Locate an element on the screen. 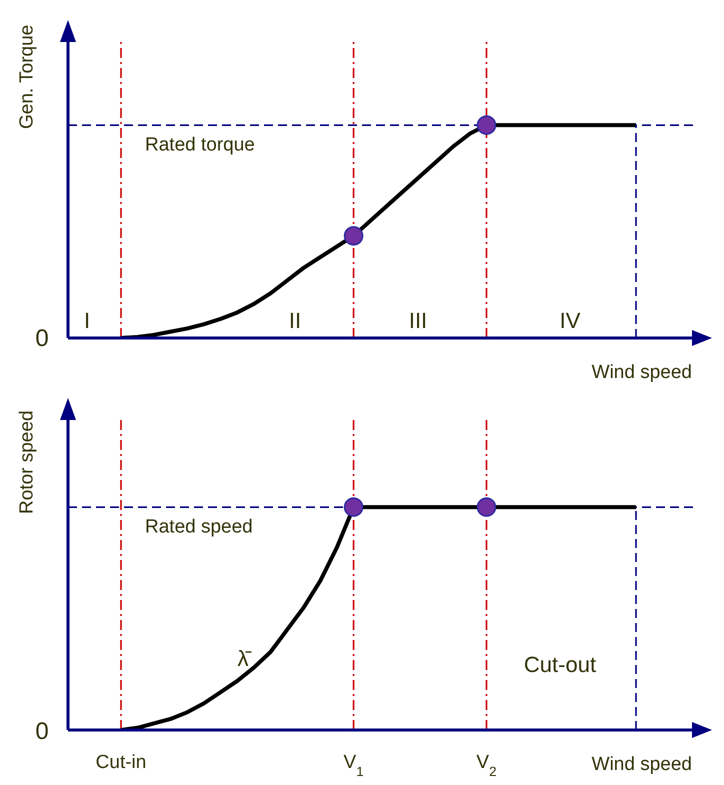 The width and height of the screenshot is (724, 785). annotation: Cut-out is located at coordinates (560, 664).